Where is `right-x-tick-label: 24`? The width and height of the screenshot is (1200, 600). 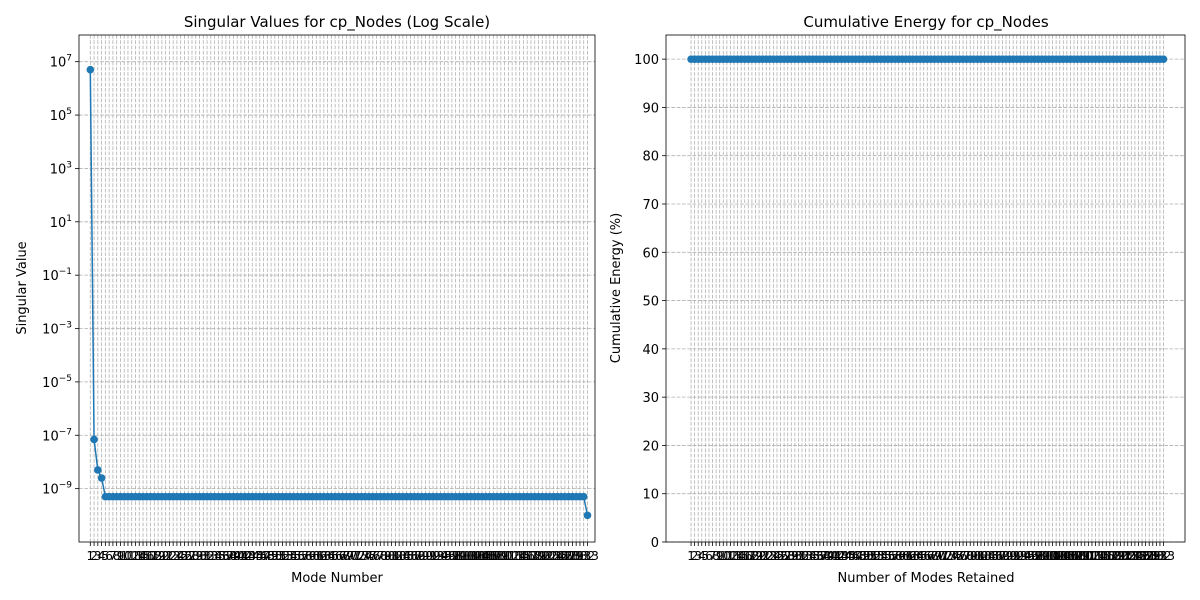
right-x-tick-label: 24 is located at coordinates (773, 556).